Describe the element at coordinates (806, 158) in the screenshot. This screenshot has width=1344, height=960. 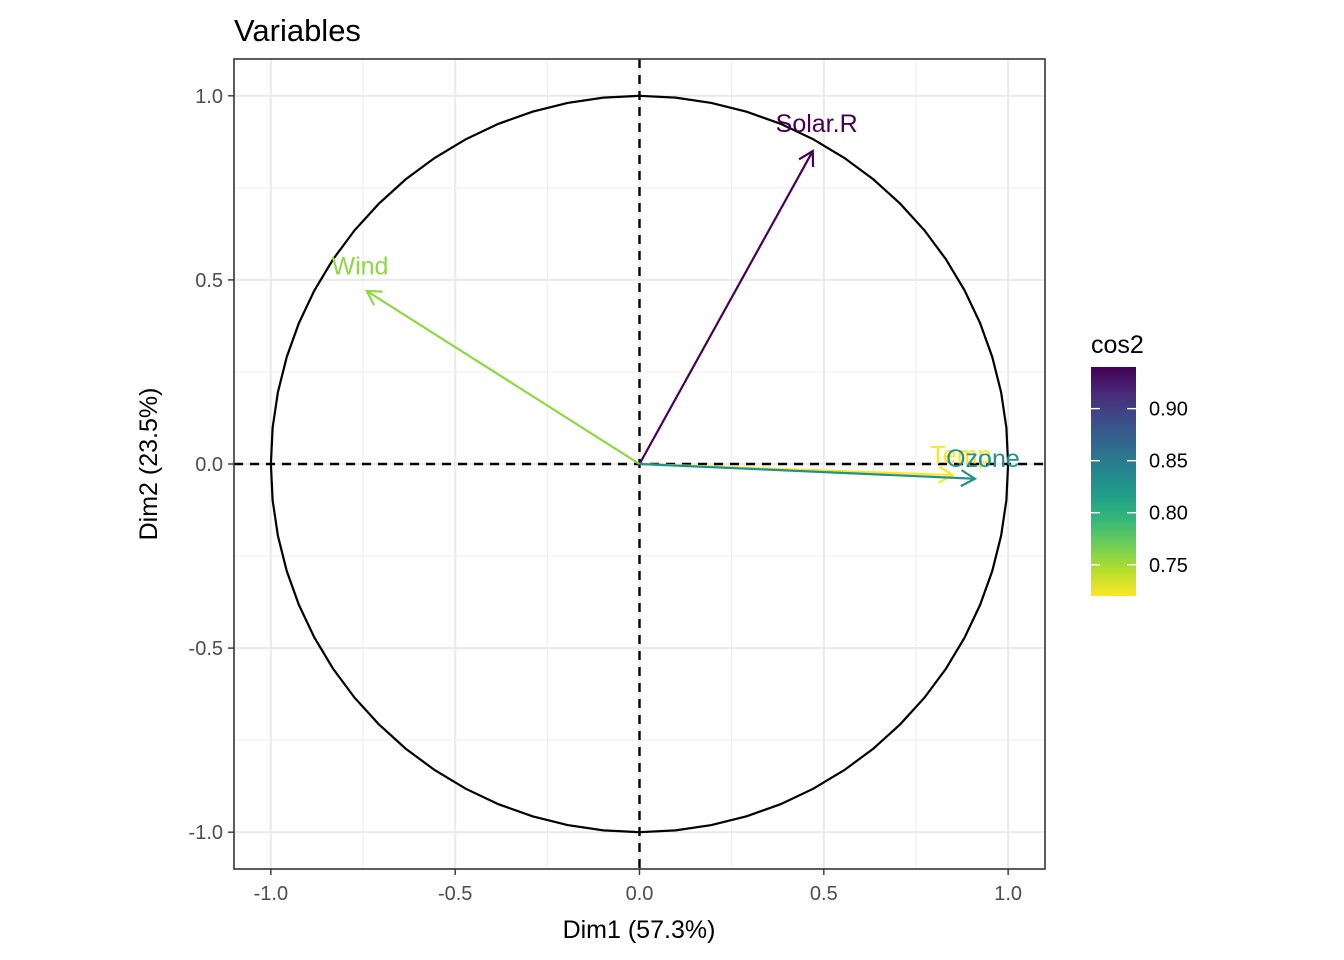
I see `arrowhead-solar-r` at that location.